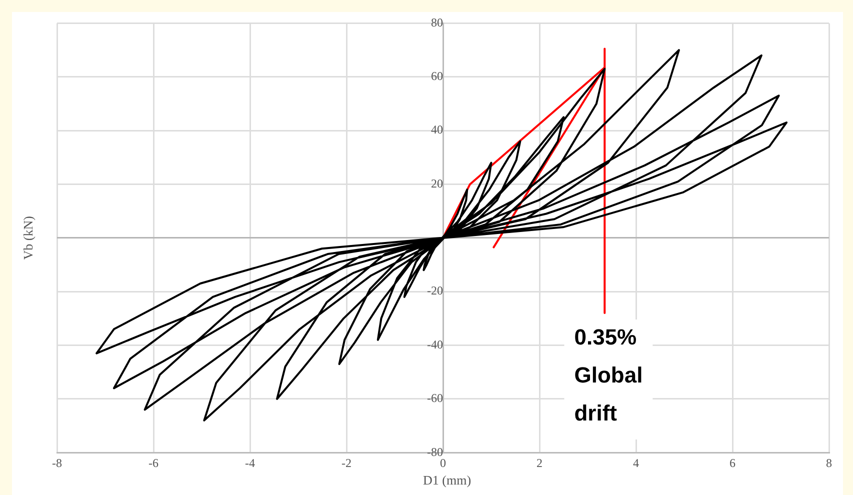 This screenshot has height=495, width=853. Describe the element at coordinates (539, 463) in the screenshot. I see `x-tick-label: 2` at that location.